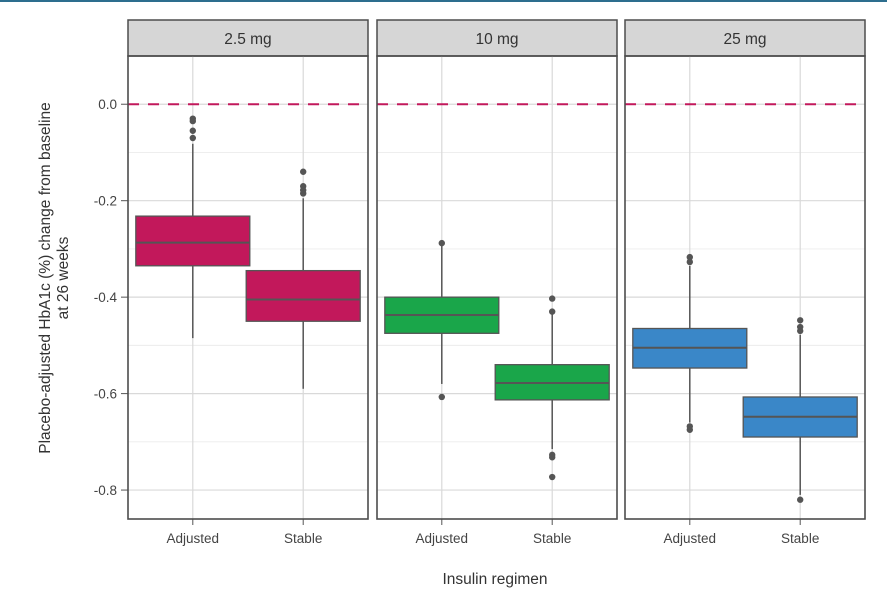 This screenshot has height=593, width=887. I want to click on y-tick-label: 0.0, so click(107, 104).